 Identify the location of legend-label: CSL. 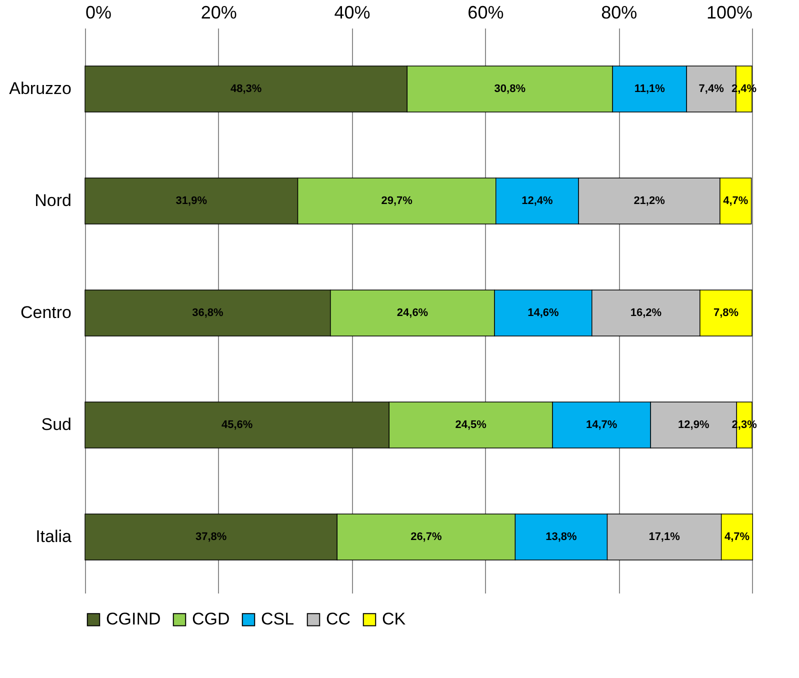
(277, 619).